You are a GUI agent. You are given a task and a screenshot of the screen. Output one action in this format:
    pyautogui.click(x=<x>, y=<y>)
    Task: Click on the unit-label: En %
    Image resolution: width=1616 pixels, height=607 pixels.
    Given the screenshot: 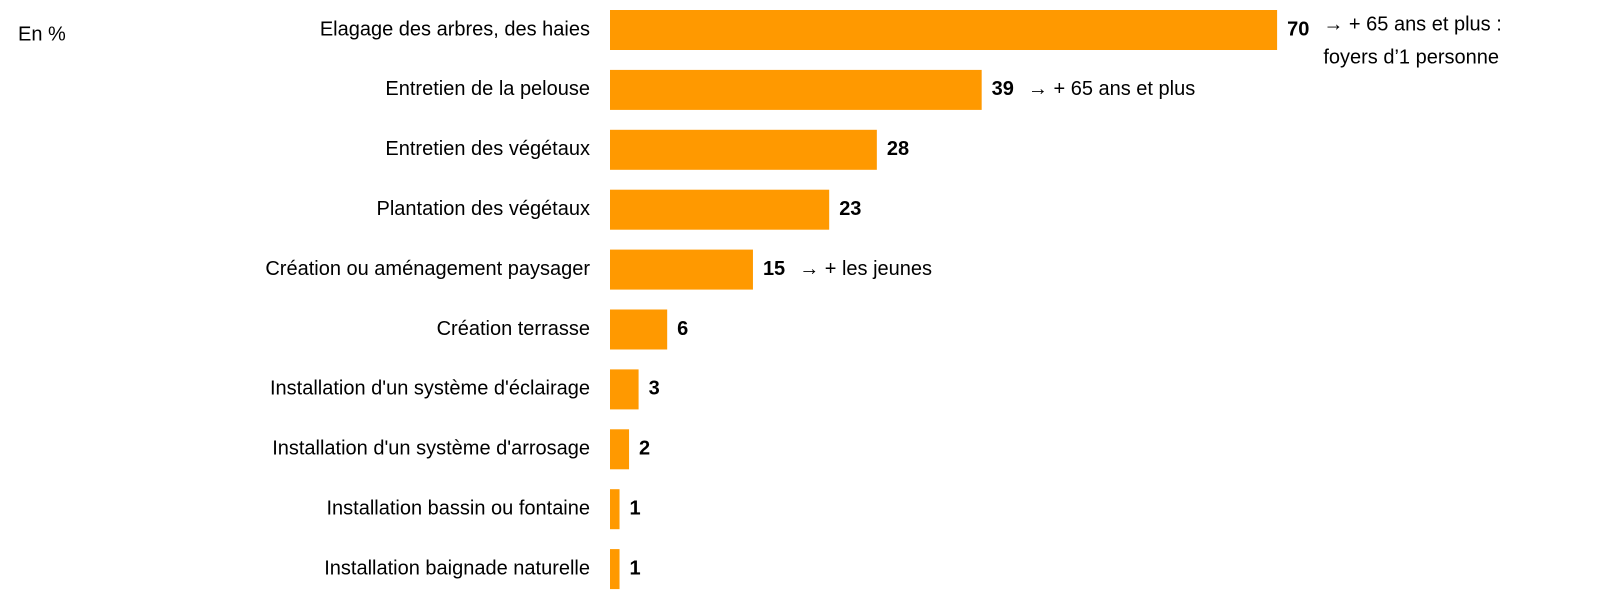 What is the action you would take?
    pyautogui.click(x=42, y=34)
    